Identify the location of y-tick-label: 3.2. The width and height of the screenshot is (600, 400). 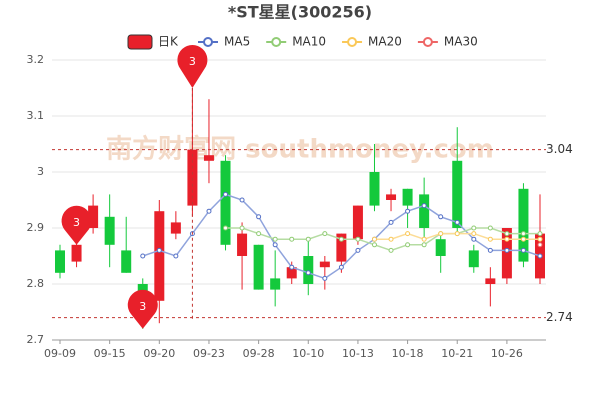
(36, 59).